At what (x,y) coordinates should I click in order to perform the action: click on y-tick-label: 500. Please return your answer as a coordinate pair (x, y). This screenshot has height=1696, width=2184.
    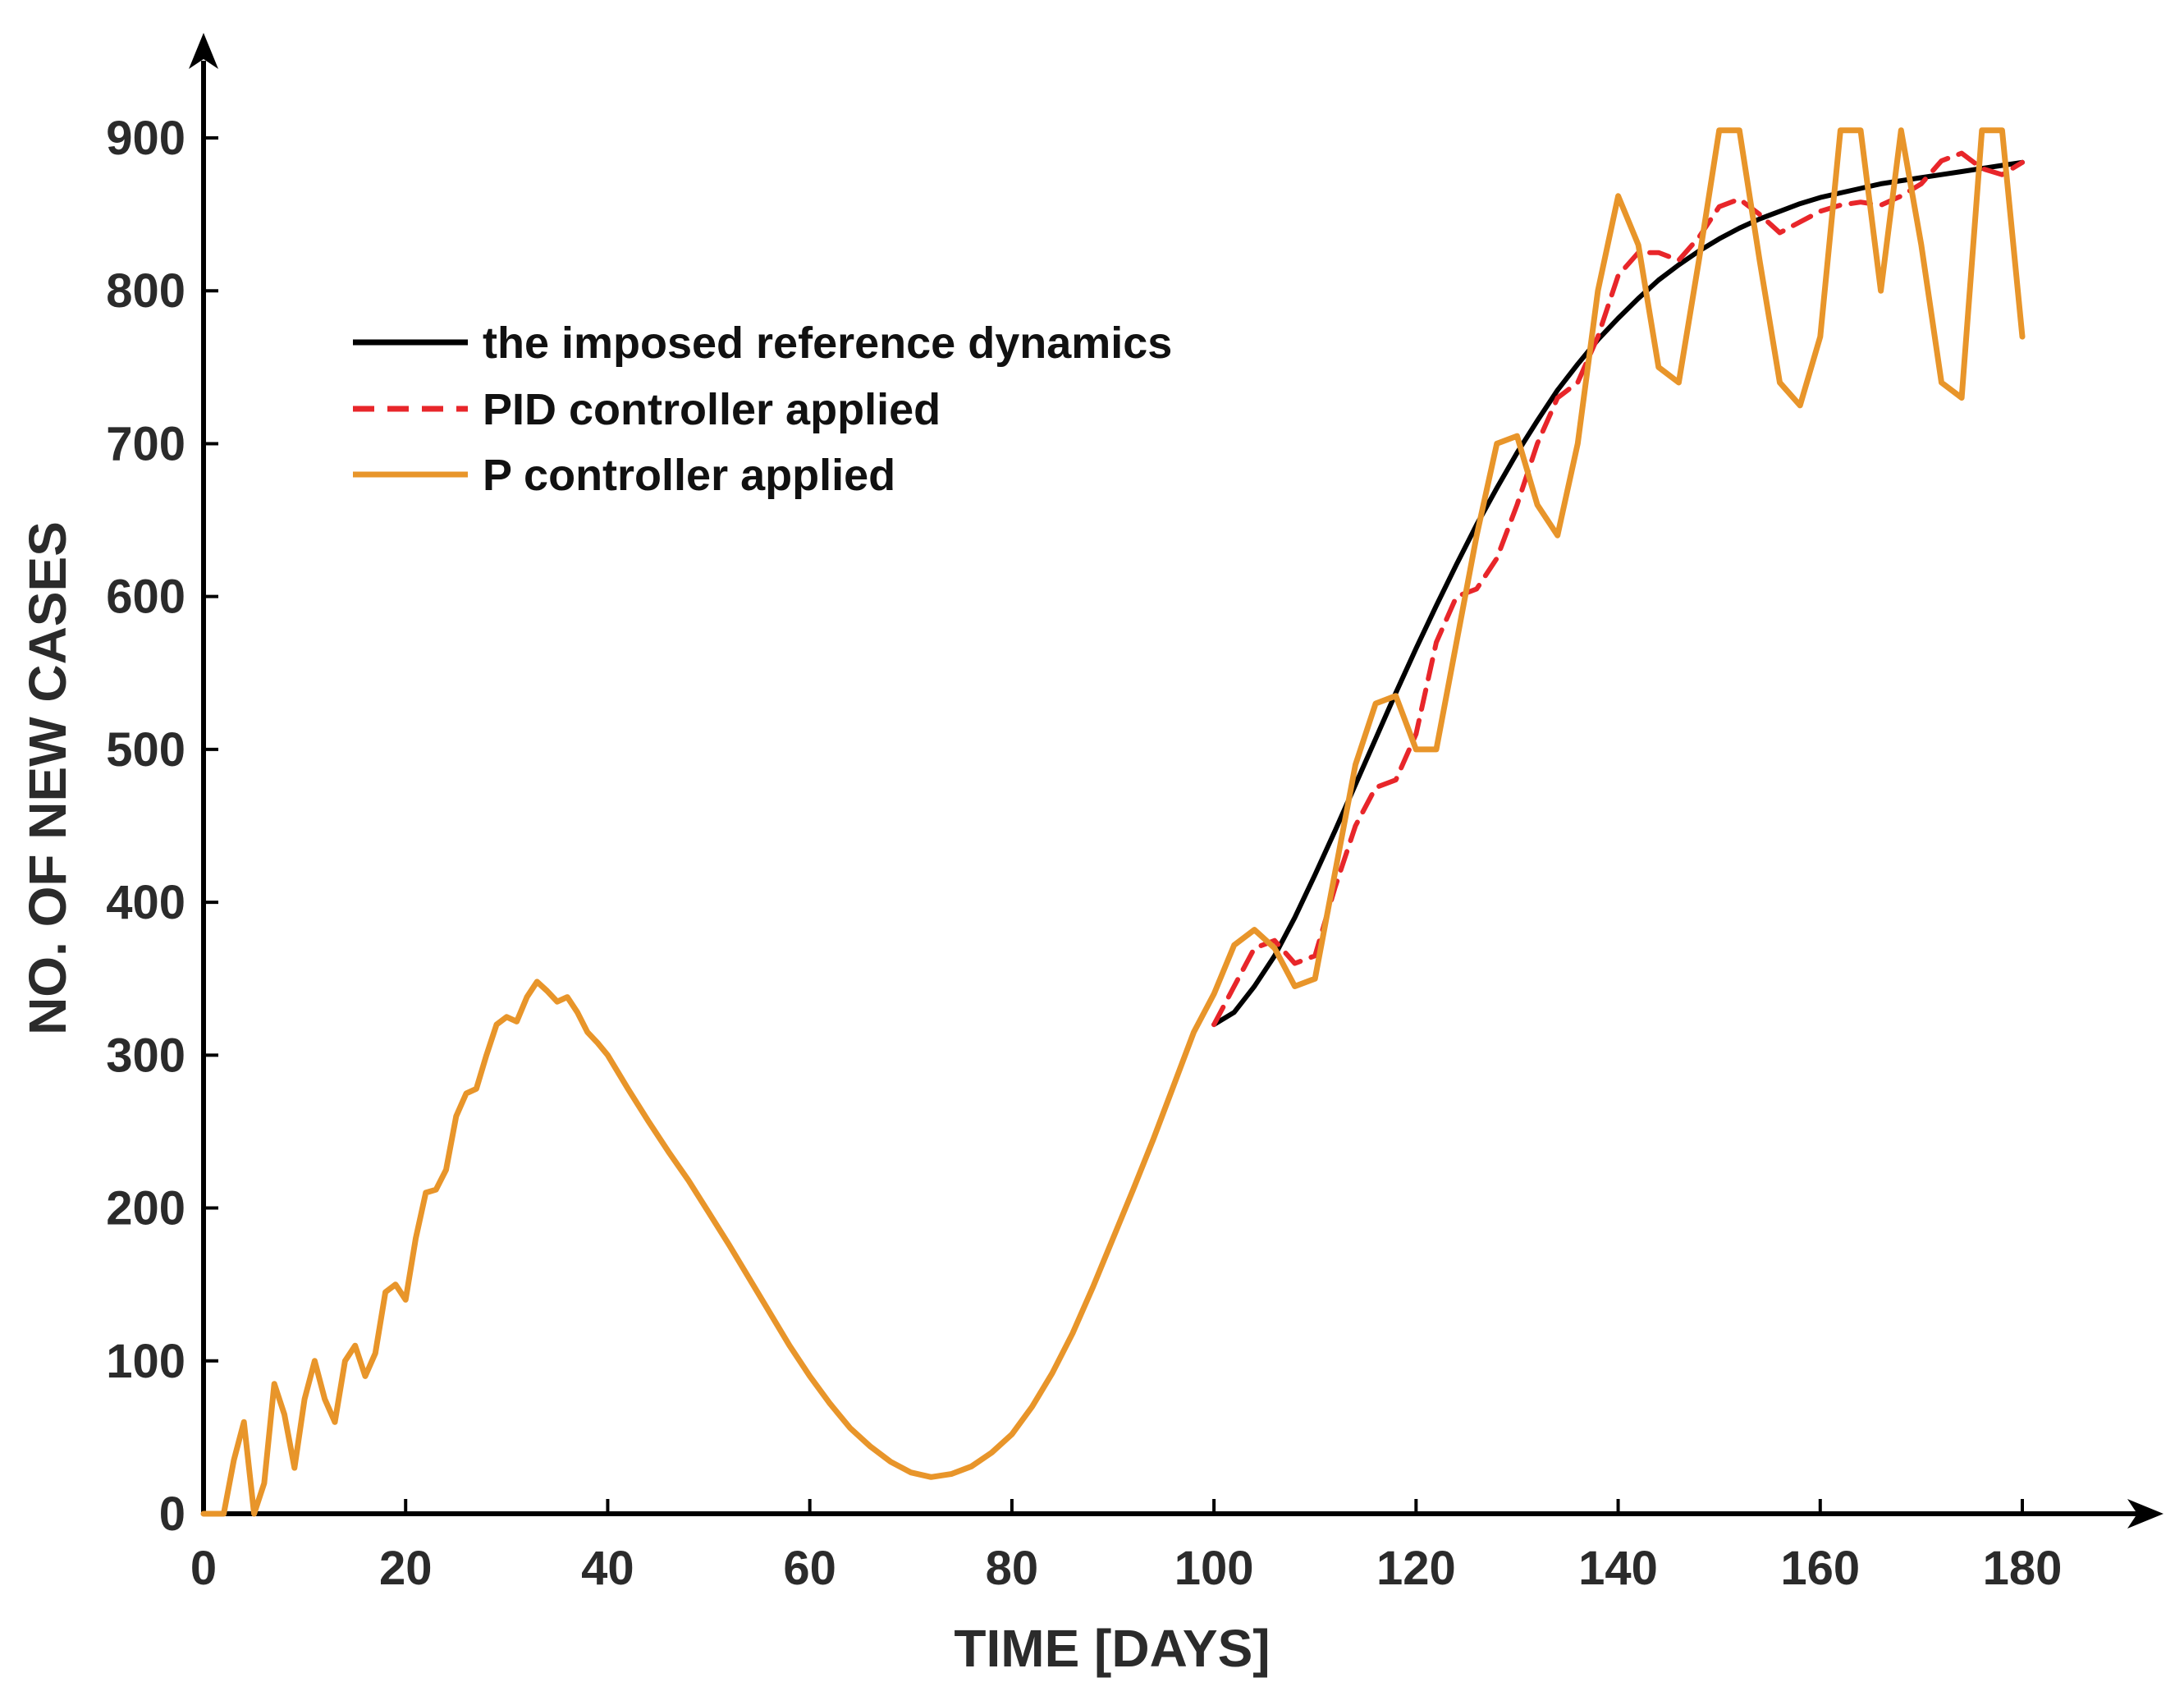
    Looking at the image, I should click on (145, 750).